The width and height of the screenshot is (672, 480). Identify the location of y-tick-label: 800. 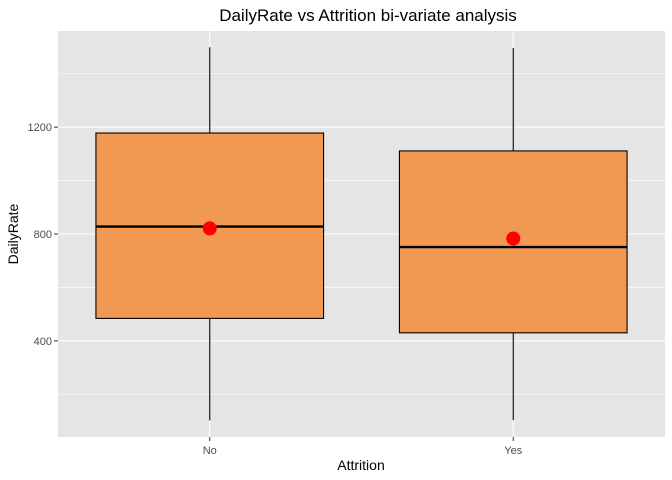
(43, 235).